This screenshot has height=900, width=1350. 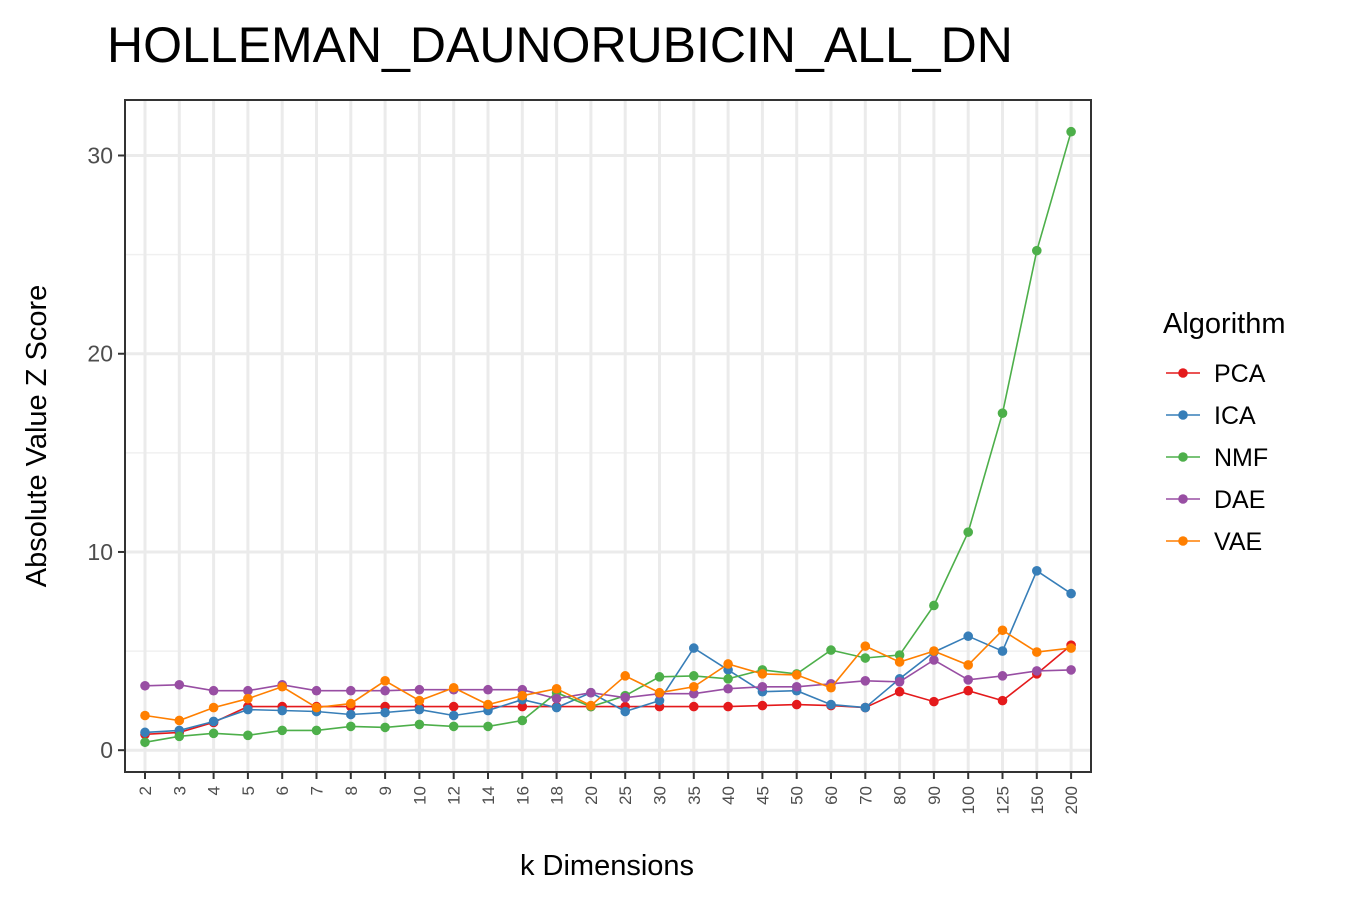 I want to click on x-tick-label: 30, so click(x=660, y=795).